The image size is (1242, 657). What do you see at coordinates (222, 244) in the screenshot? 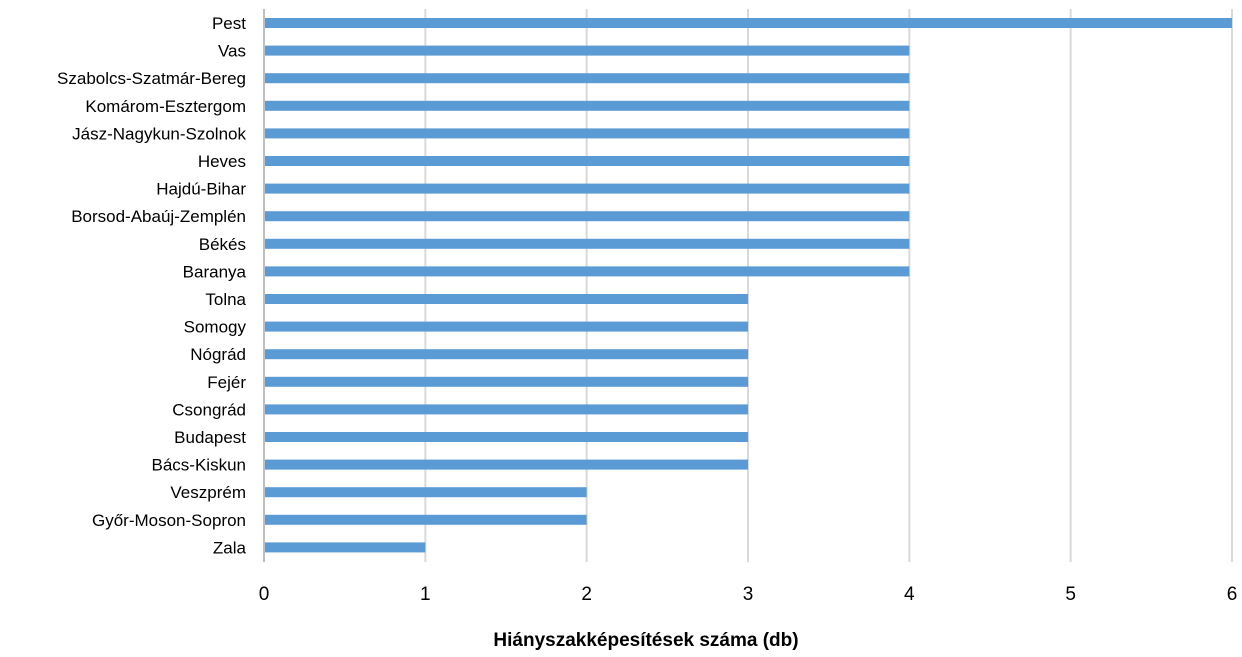
I see `category-label: Békés` at bounding box center [222, 244].